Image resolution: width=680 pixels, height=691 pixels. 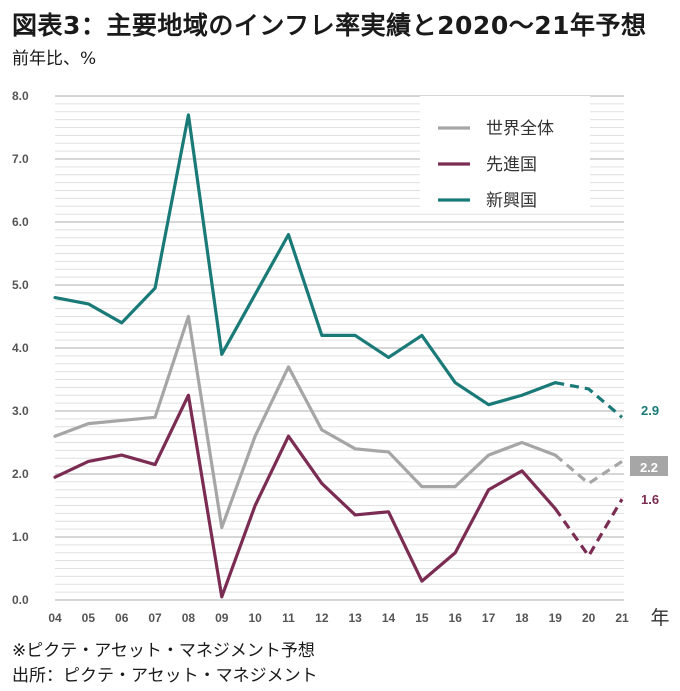 I want to click on chart-title: 図表3：主要地域のインフレ率実績と2020～21年予想, so click(x=329, y=25).